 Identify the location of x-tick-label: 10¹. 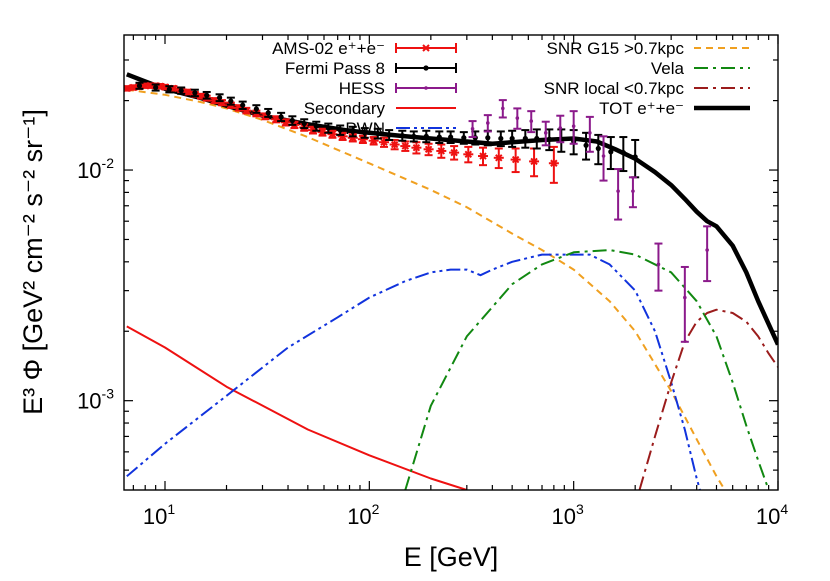
(159, 515).